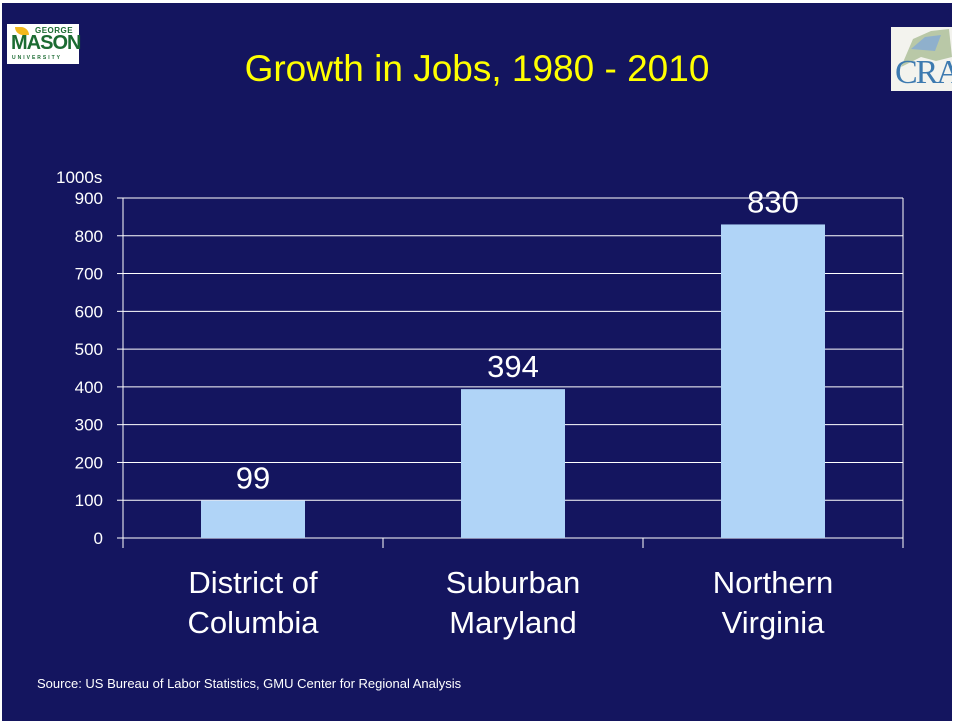 This screenshot has height=723, width=954. Describe the element at coordinates (54, 30) in the screenshot. I see `logo-line-1: GEORGE` at that location.